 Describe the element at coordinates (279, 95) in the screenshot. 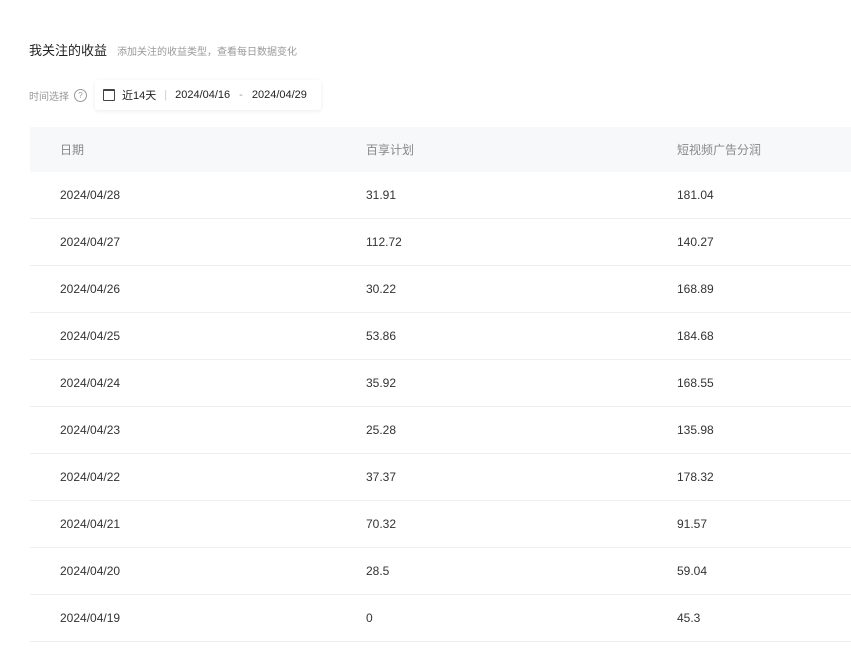

I see `end-date: 2024/04/29` at that location.